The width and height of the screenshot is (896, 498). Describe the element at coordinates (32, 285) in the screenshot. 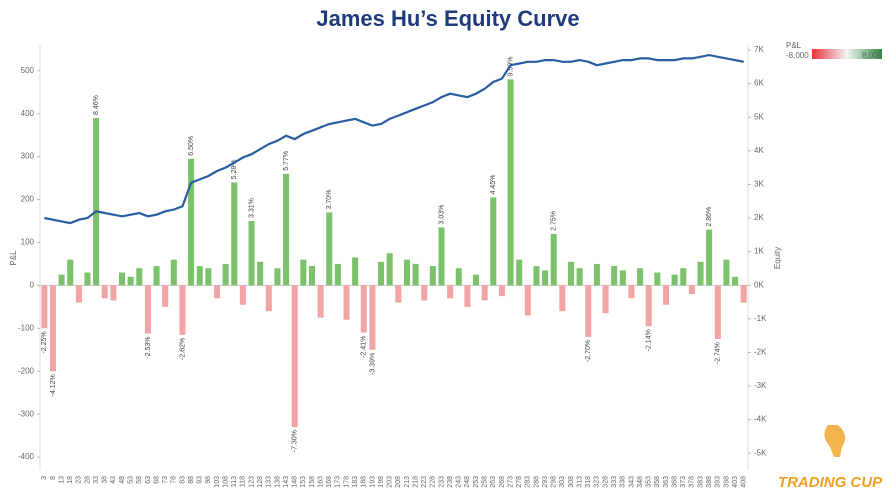

I see `y-tick-label: 0` at that location.